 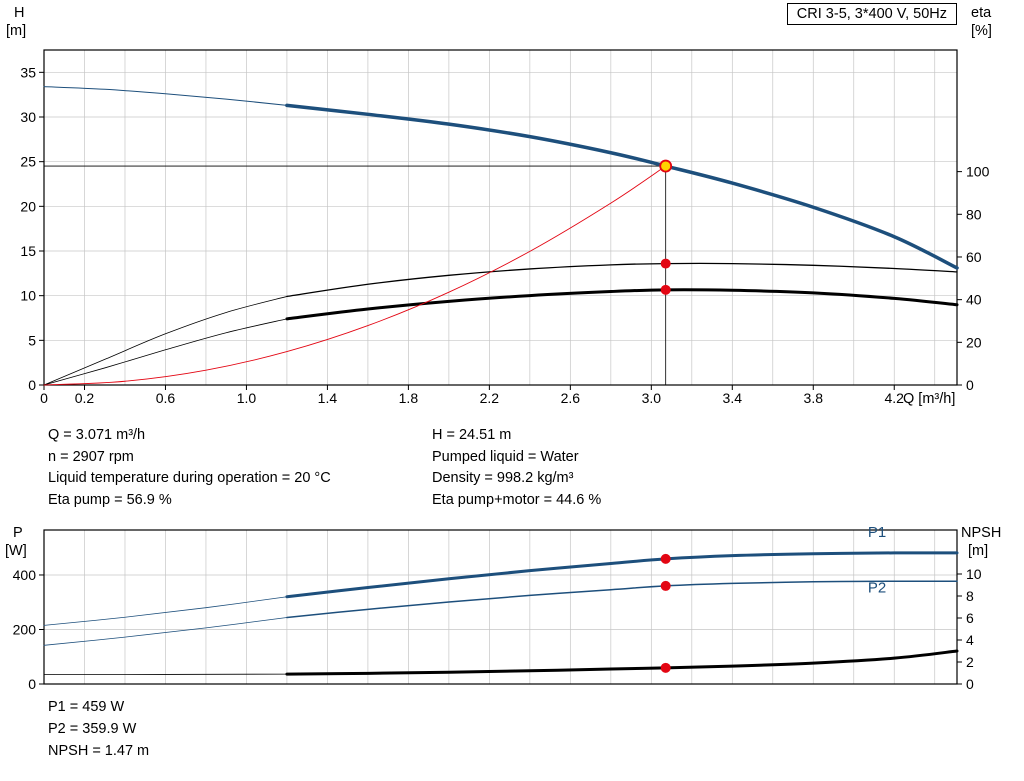 I want to click on series-eta-pump, so click(x=622, y=280).